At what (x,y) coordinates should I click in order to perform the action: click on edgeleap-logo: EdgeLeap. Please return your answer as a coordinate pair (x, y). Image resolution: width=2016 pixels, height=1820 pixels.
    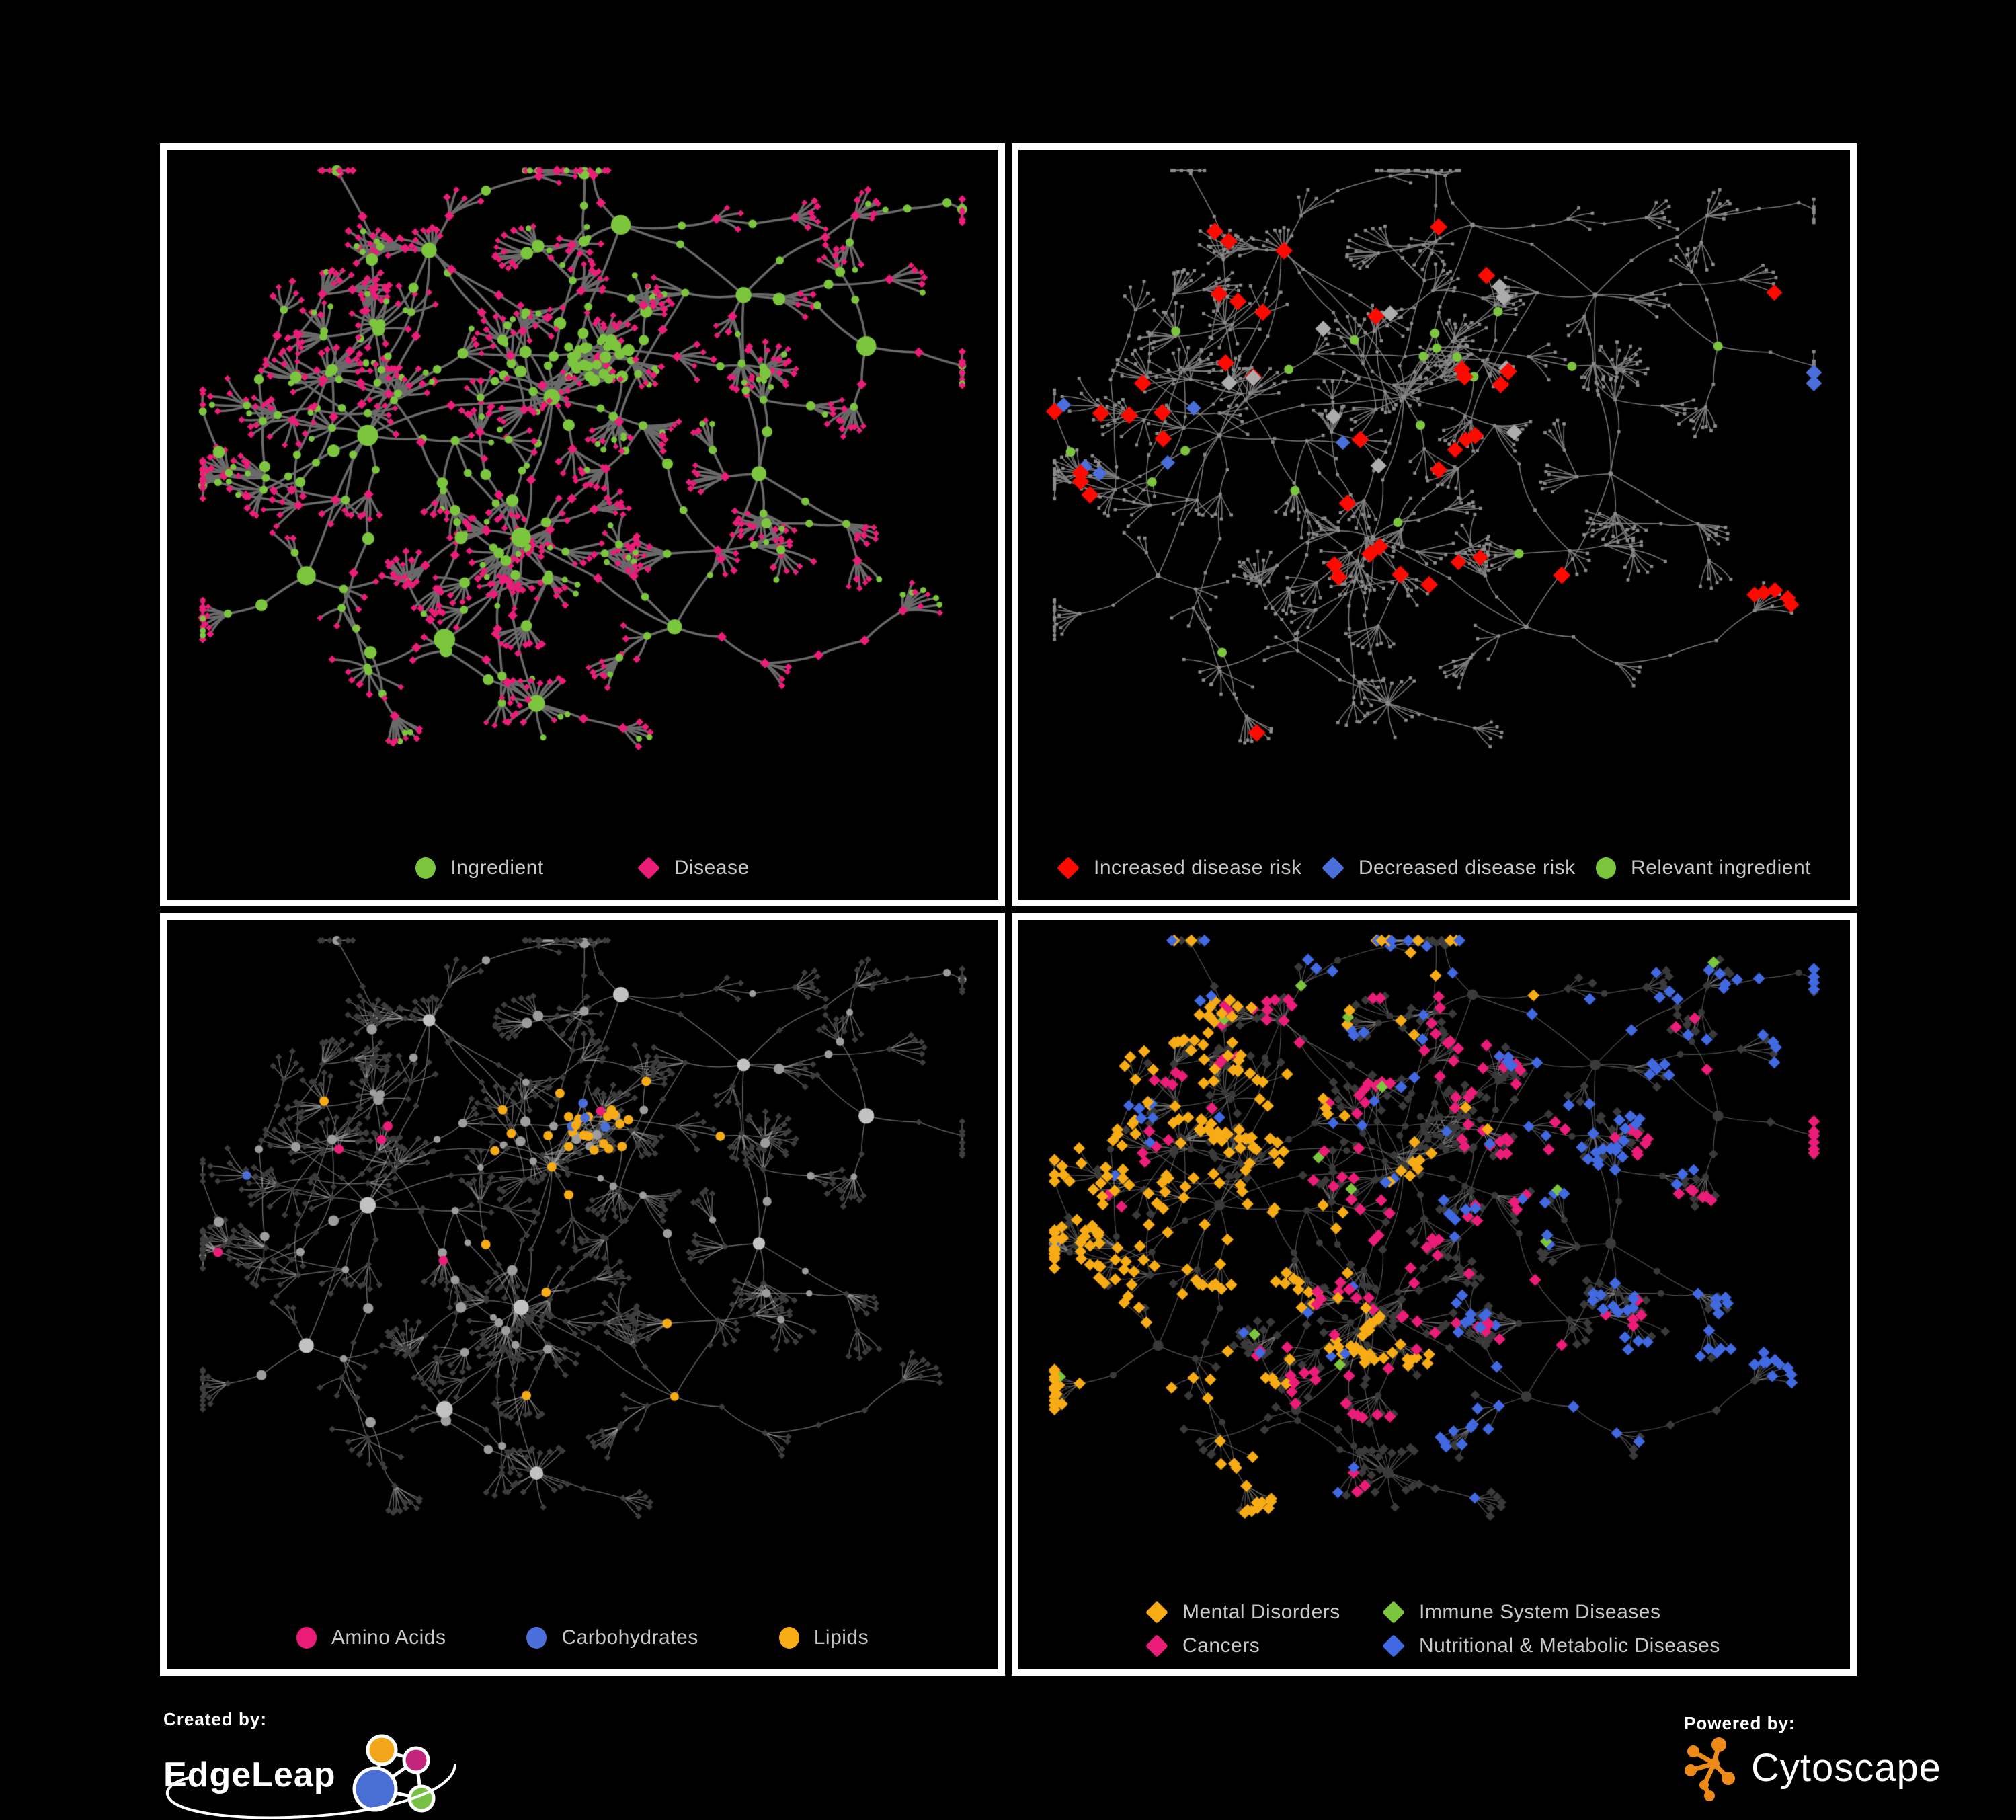
    Looking at the image, I should click on (309, 1774).